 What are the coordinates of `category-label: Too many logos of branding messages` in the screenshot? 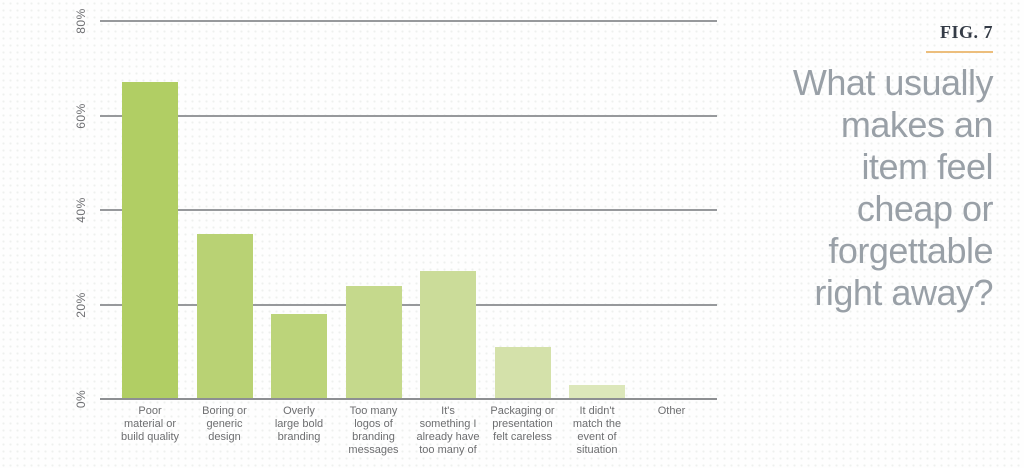 It's located at (373, 430).